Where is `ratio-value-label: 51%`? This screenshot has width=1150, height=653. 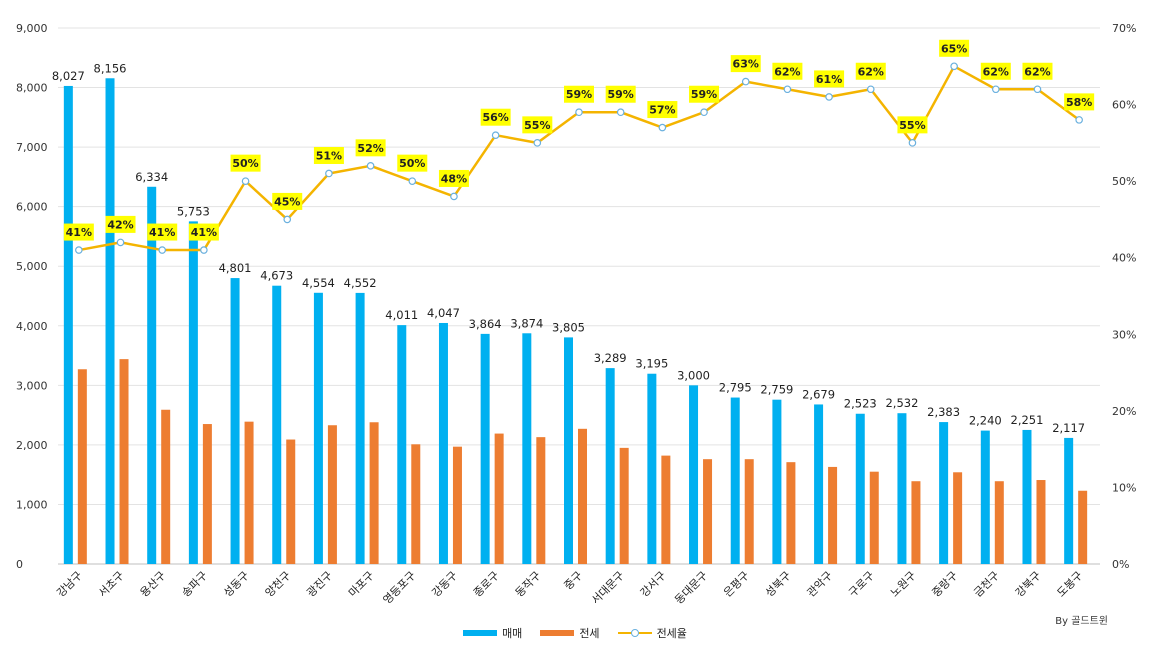
ratio-value-label: 51% is located at coordinates (329, 155).